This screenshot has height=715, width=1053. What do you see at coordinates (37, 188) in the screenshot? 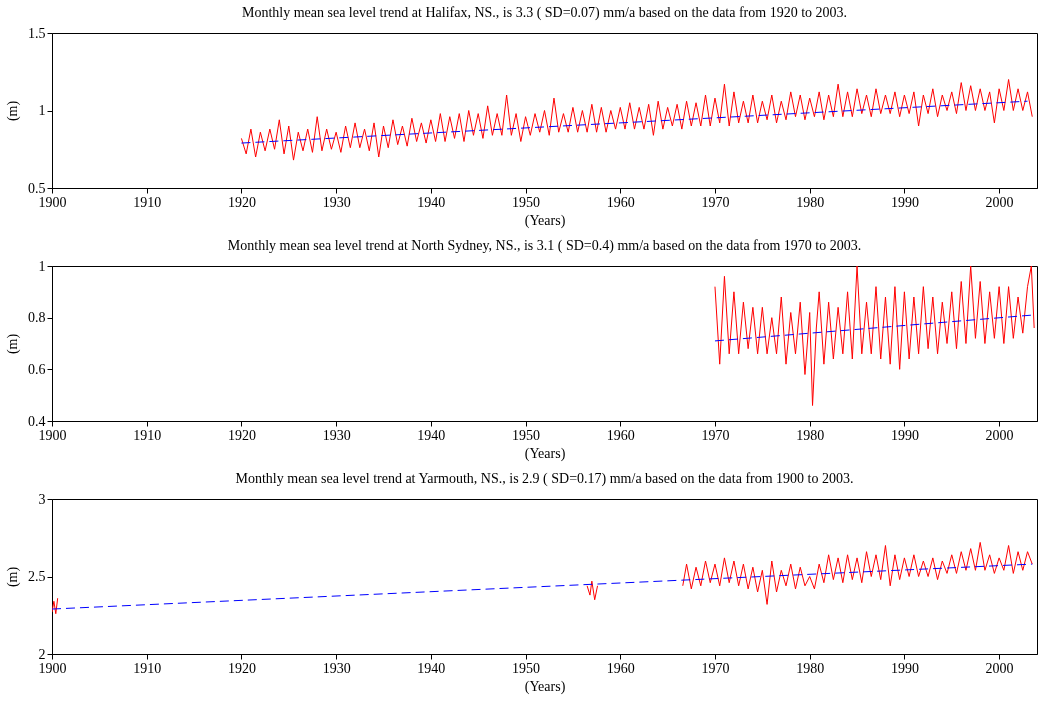
I see `y-tick-label: 0.5` at bounding box center [37, 188].